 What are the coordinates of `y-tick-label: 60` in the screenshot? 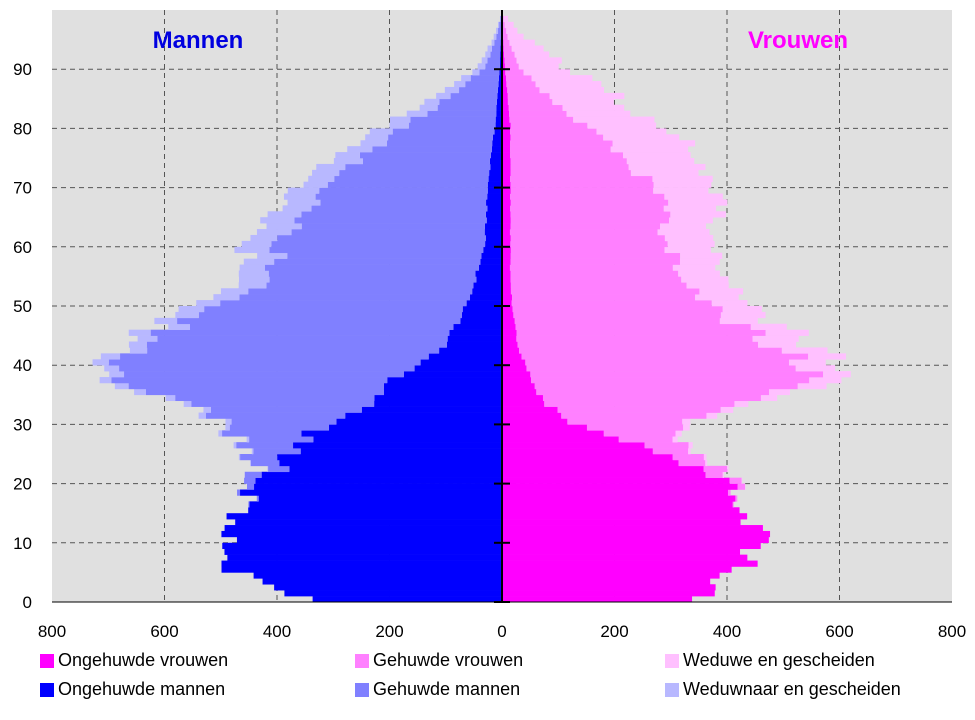 It's located at (22, 247).